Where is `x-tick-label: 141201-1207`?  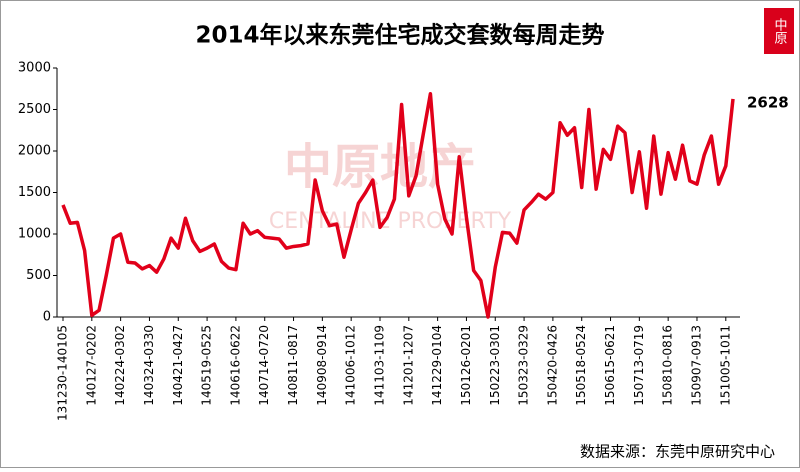 x-tick-label: 141201-1207 is located at coordinates (408, 365).